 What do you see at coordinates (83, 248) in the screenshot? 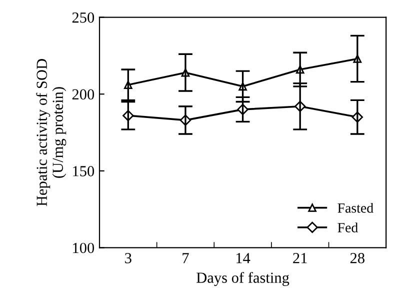
I see `y-tick-label: 100` at bounding box center [83, 248].